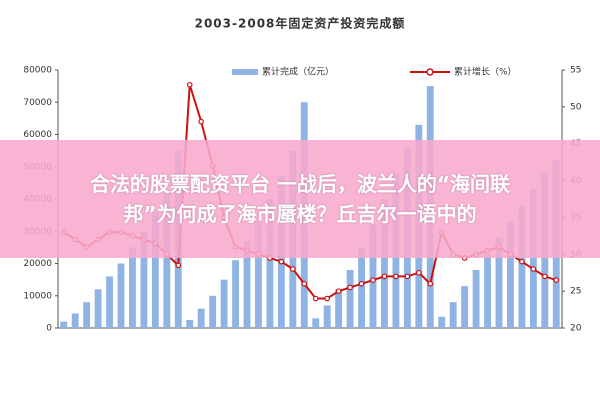 This screenshot has width=600, height=404. I want to click on y-tick-label: 80000, so click(37, 71).